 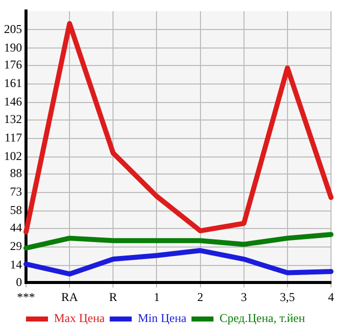 What do you see at coordinates (16, 191) in the screenshot?
I see `y-tick-label: 73` at bounding box center [16, 191].